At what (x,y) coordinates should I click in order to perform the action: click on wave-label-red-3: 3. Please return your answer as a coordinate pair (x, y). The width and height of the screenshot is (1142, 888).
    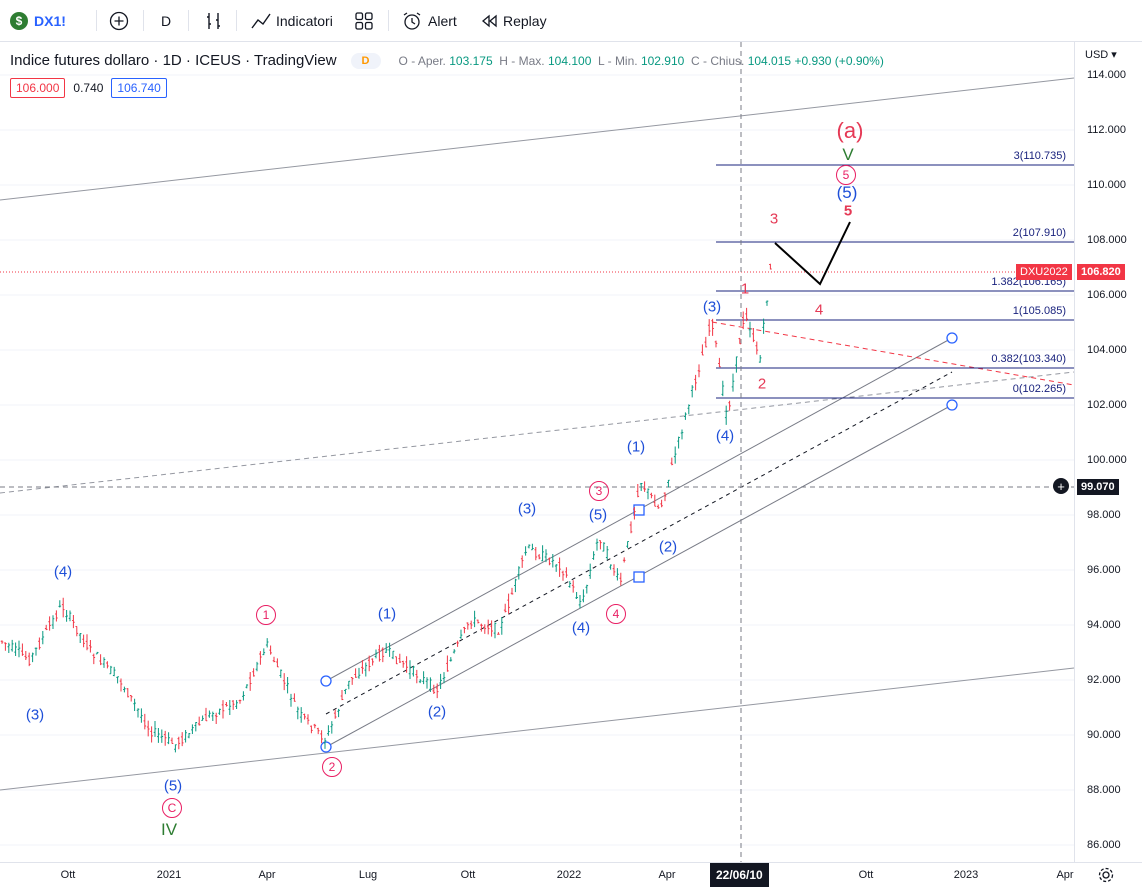
    Looking at the image, I should click on (774, 219).